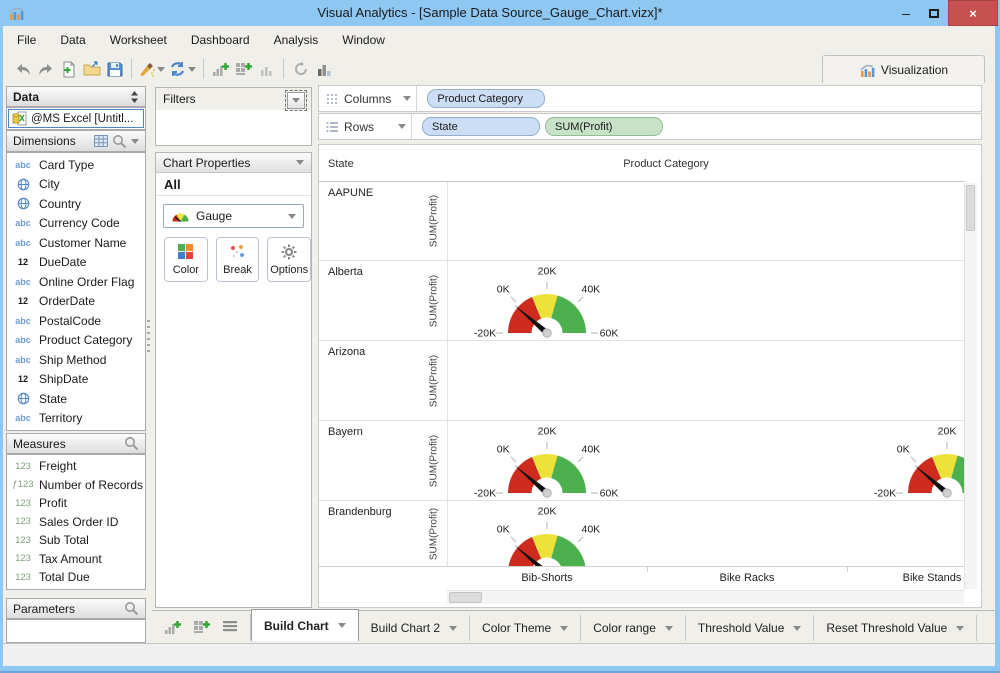 The image size is (1000, 673). What do you see at coordinates (76, 466) in the screenshot?
I see `field-freight: 123 Freight` at bounding box center [76, 466].